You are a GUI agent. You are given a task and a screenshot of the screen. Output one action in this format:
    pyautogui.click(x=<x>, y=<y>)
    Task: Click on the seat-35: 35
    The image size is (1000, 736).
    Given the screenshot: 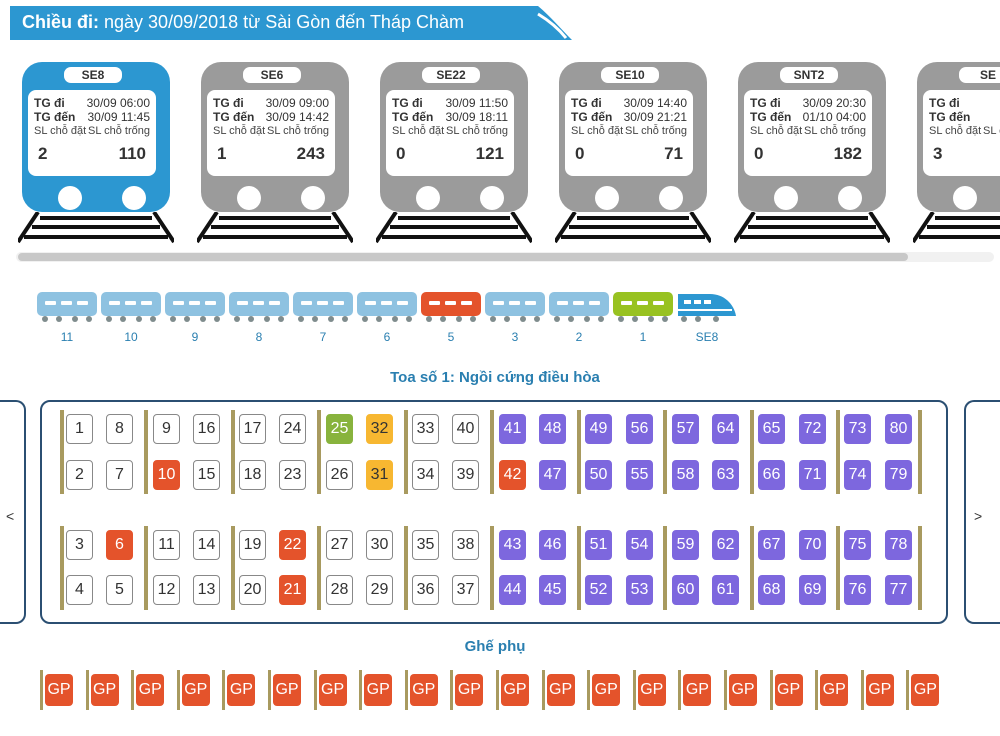 What is the action you would take?
    pyautogui.click(x=425, y=545)
    